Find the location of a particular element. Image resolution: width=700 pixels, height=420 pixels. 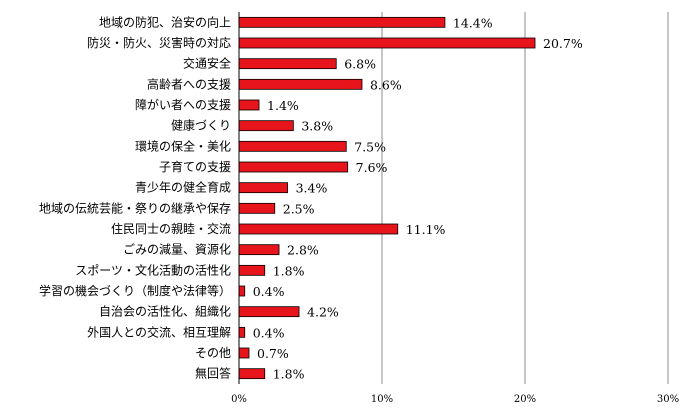

value-label-5: 3.8% is located at coordinates (317, 126).